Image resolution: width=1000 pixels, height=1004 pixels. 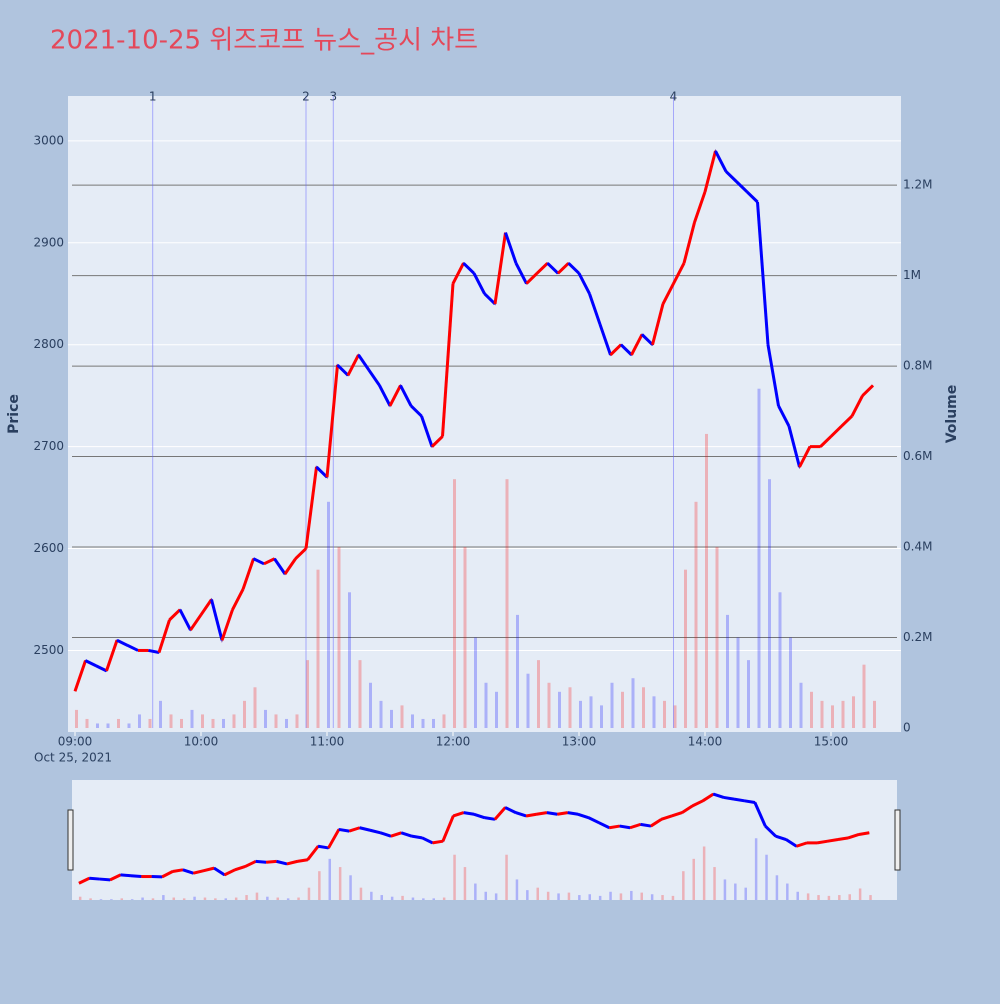 I want to click on y2-axis-title: Volume, so click(x=952, y=414).